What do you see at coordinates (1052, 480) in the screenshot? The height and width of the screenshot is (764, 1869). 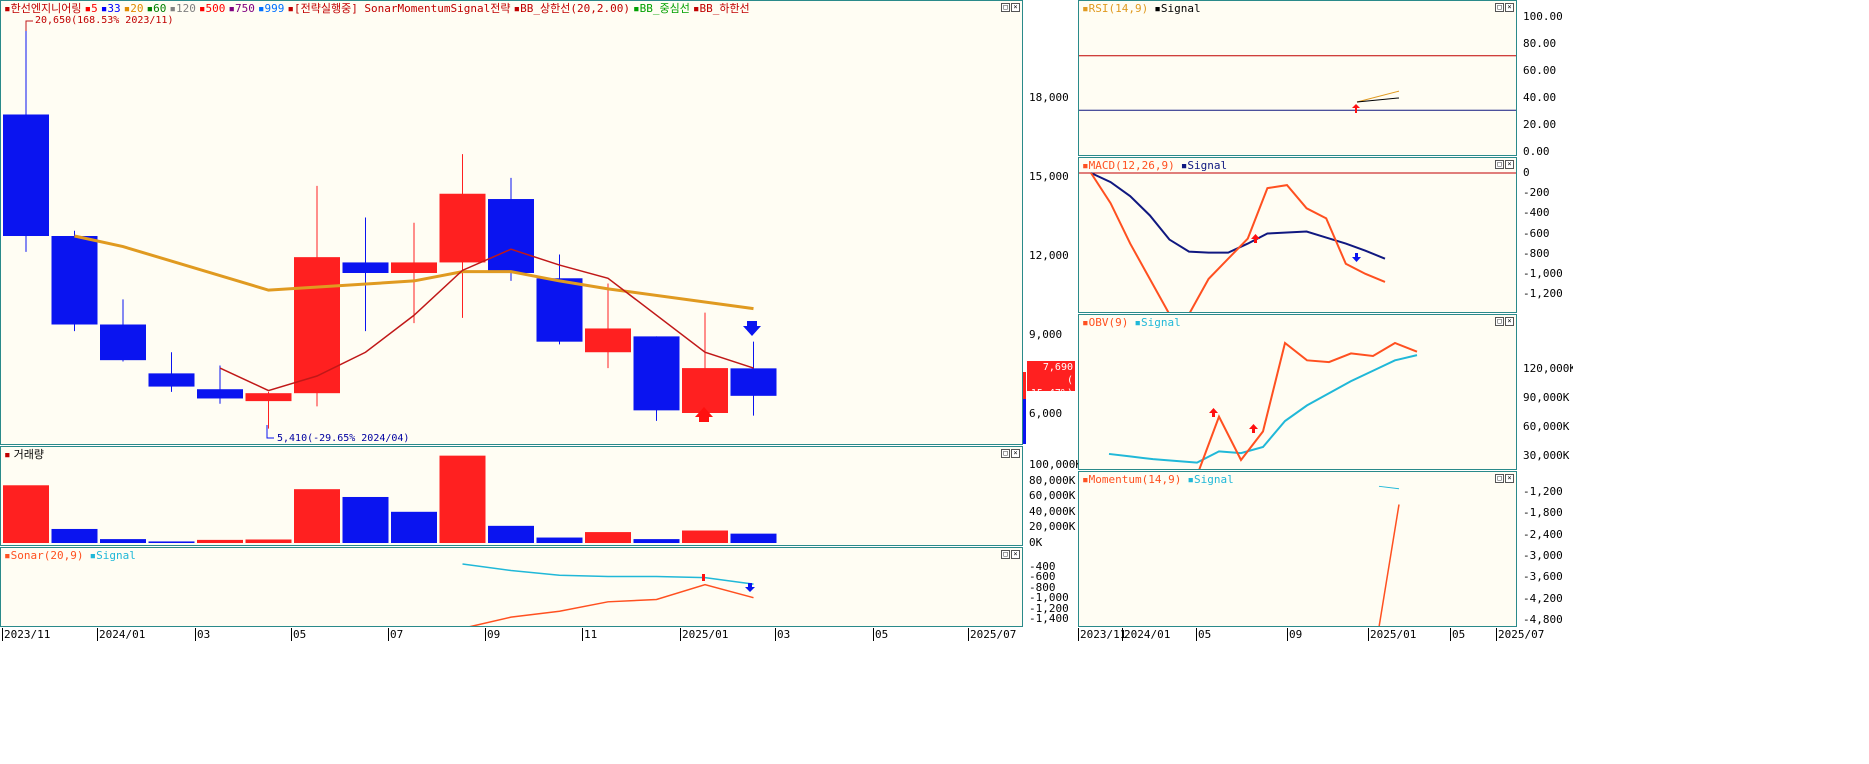 I see `volume-tick-label: 80,000K` at bounding box center [1052, 480].